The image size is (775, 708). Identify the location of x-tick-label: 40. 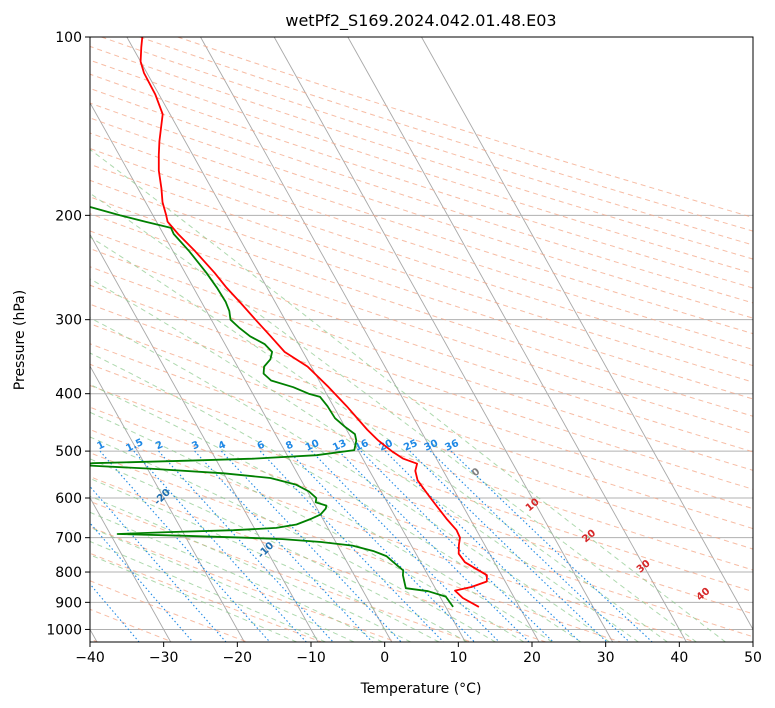
(679, 658).